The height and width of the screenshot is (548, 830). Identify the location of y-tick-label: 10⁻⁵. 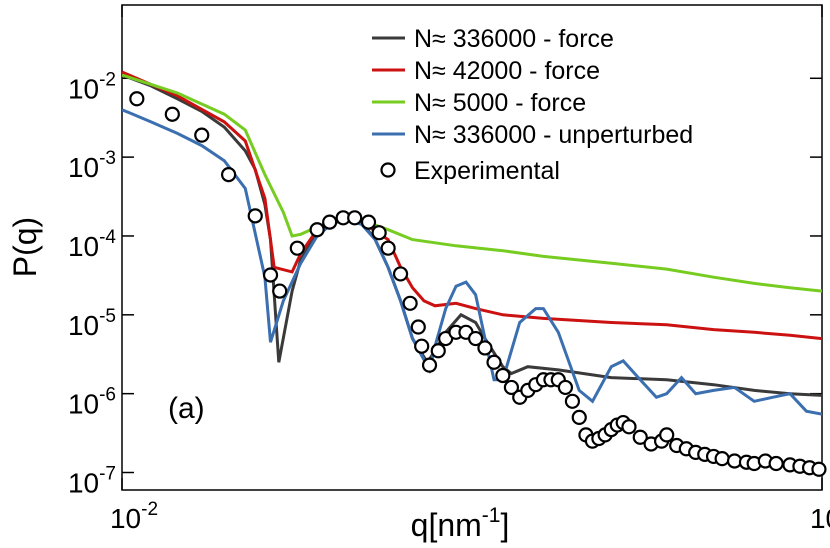
(92, 323).